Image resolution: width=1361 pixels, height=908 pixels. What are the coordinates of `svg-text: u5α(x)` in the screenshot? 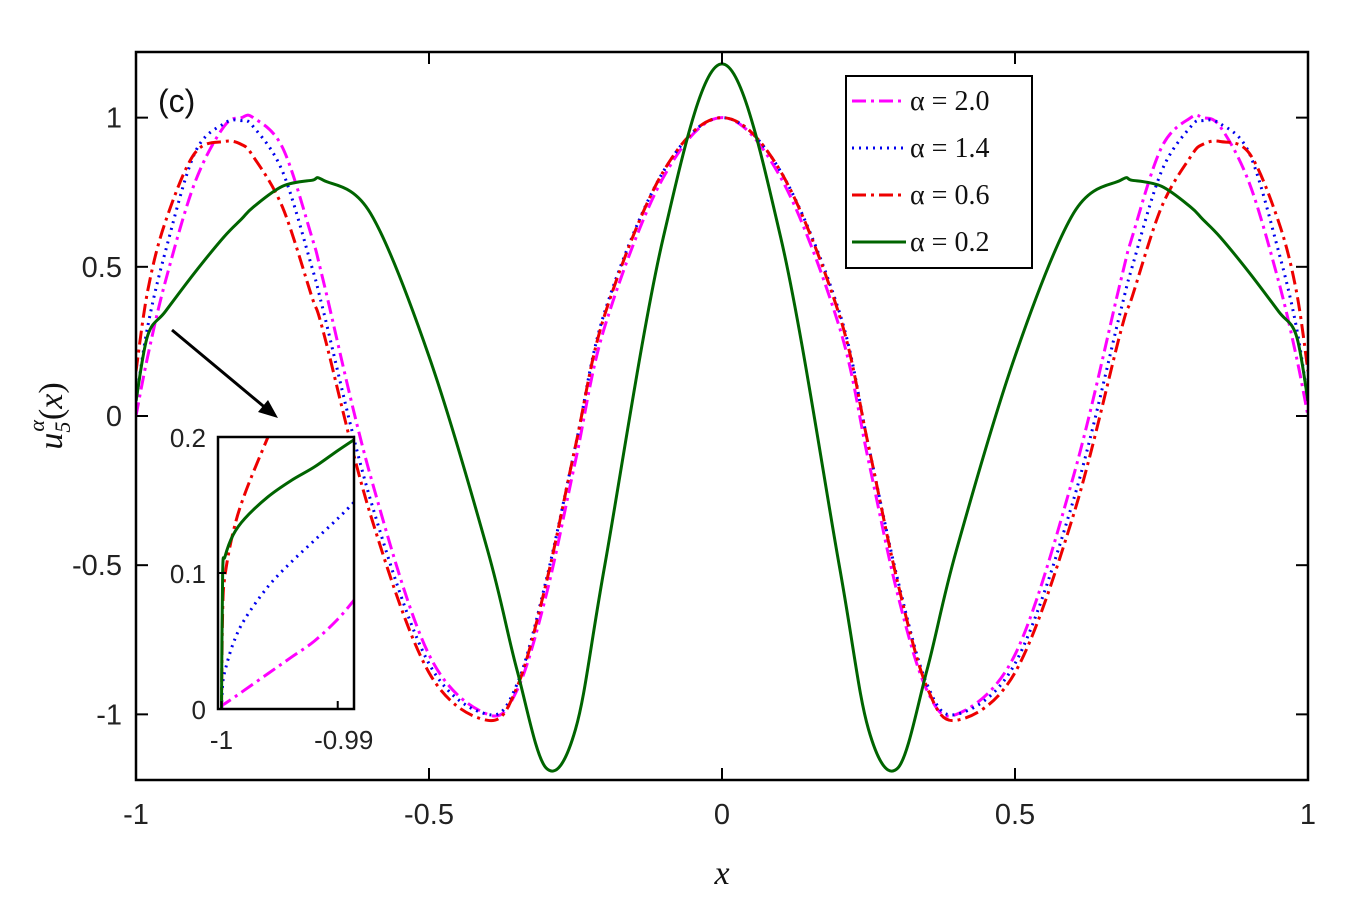 It's located at (49, 415).